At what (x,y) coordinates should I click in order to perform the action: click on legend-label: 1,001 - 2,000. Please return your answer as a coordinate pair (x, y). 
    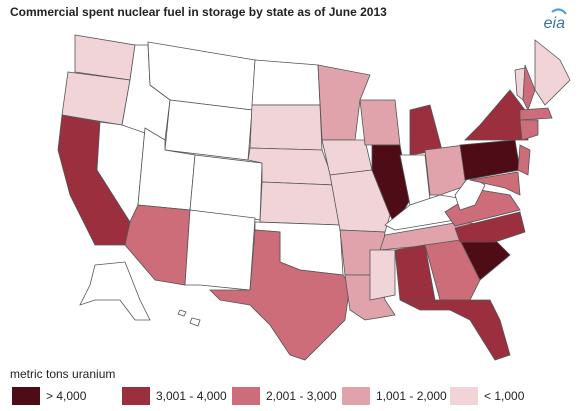
    Looking at the image, I should click on (411, 396).